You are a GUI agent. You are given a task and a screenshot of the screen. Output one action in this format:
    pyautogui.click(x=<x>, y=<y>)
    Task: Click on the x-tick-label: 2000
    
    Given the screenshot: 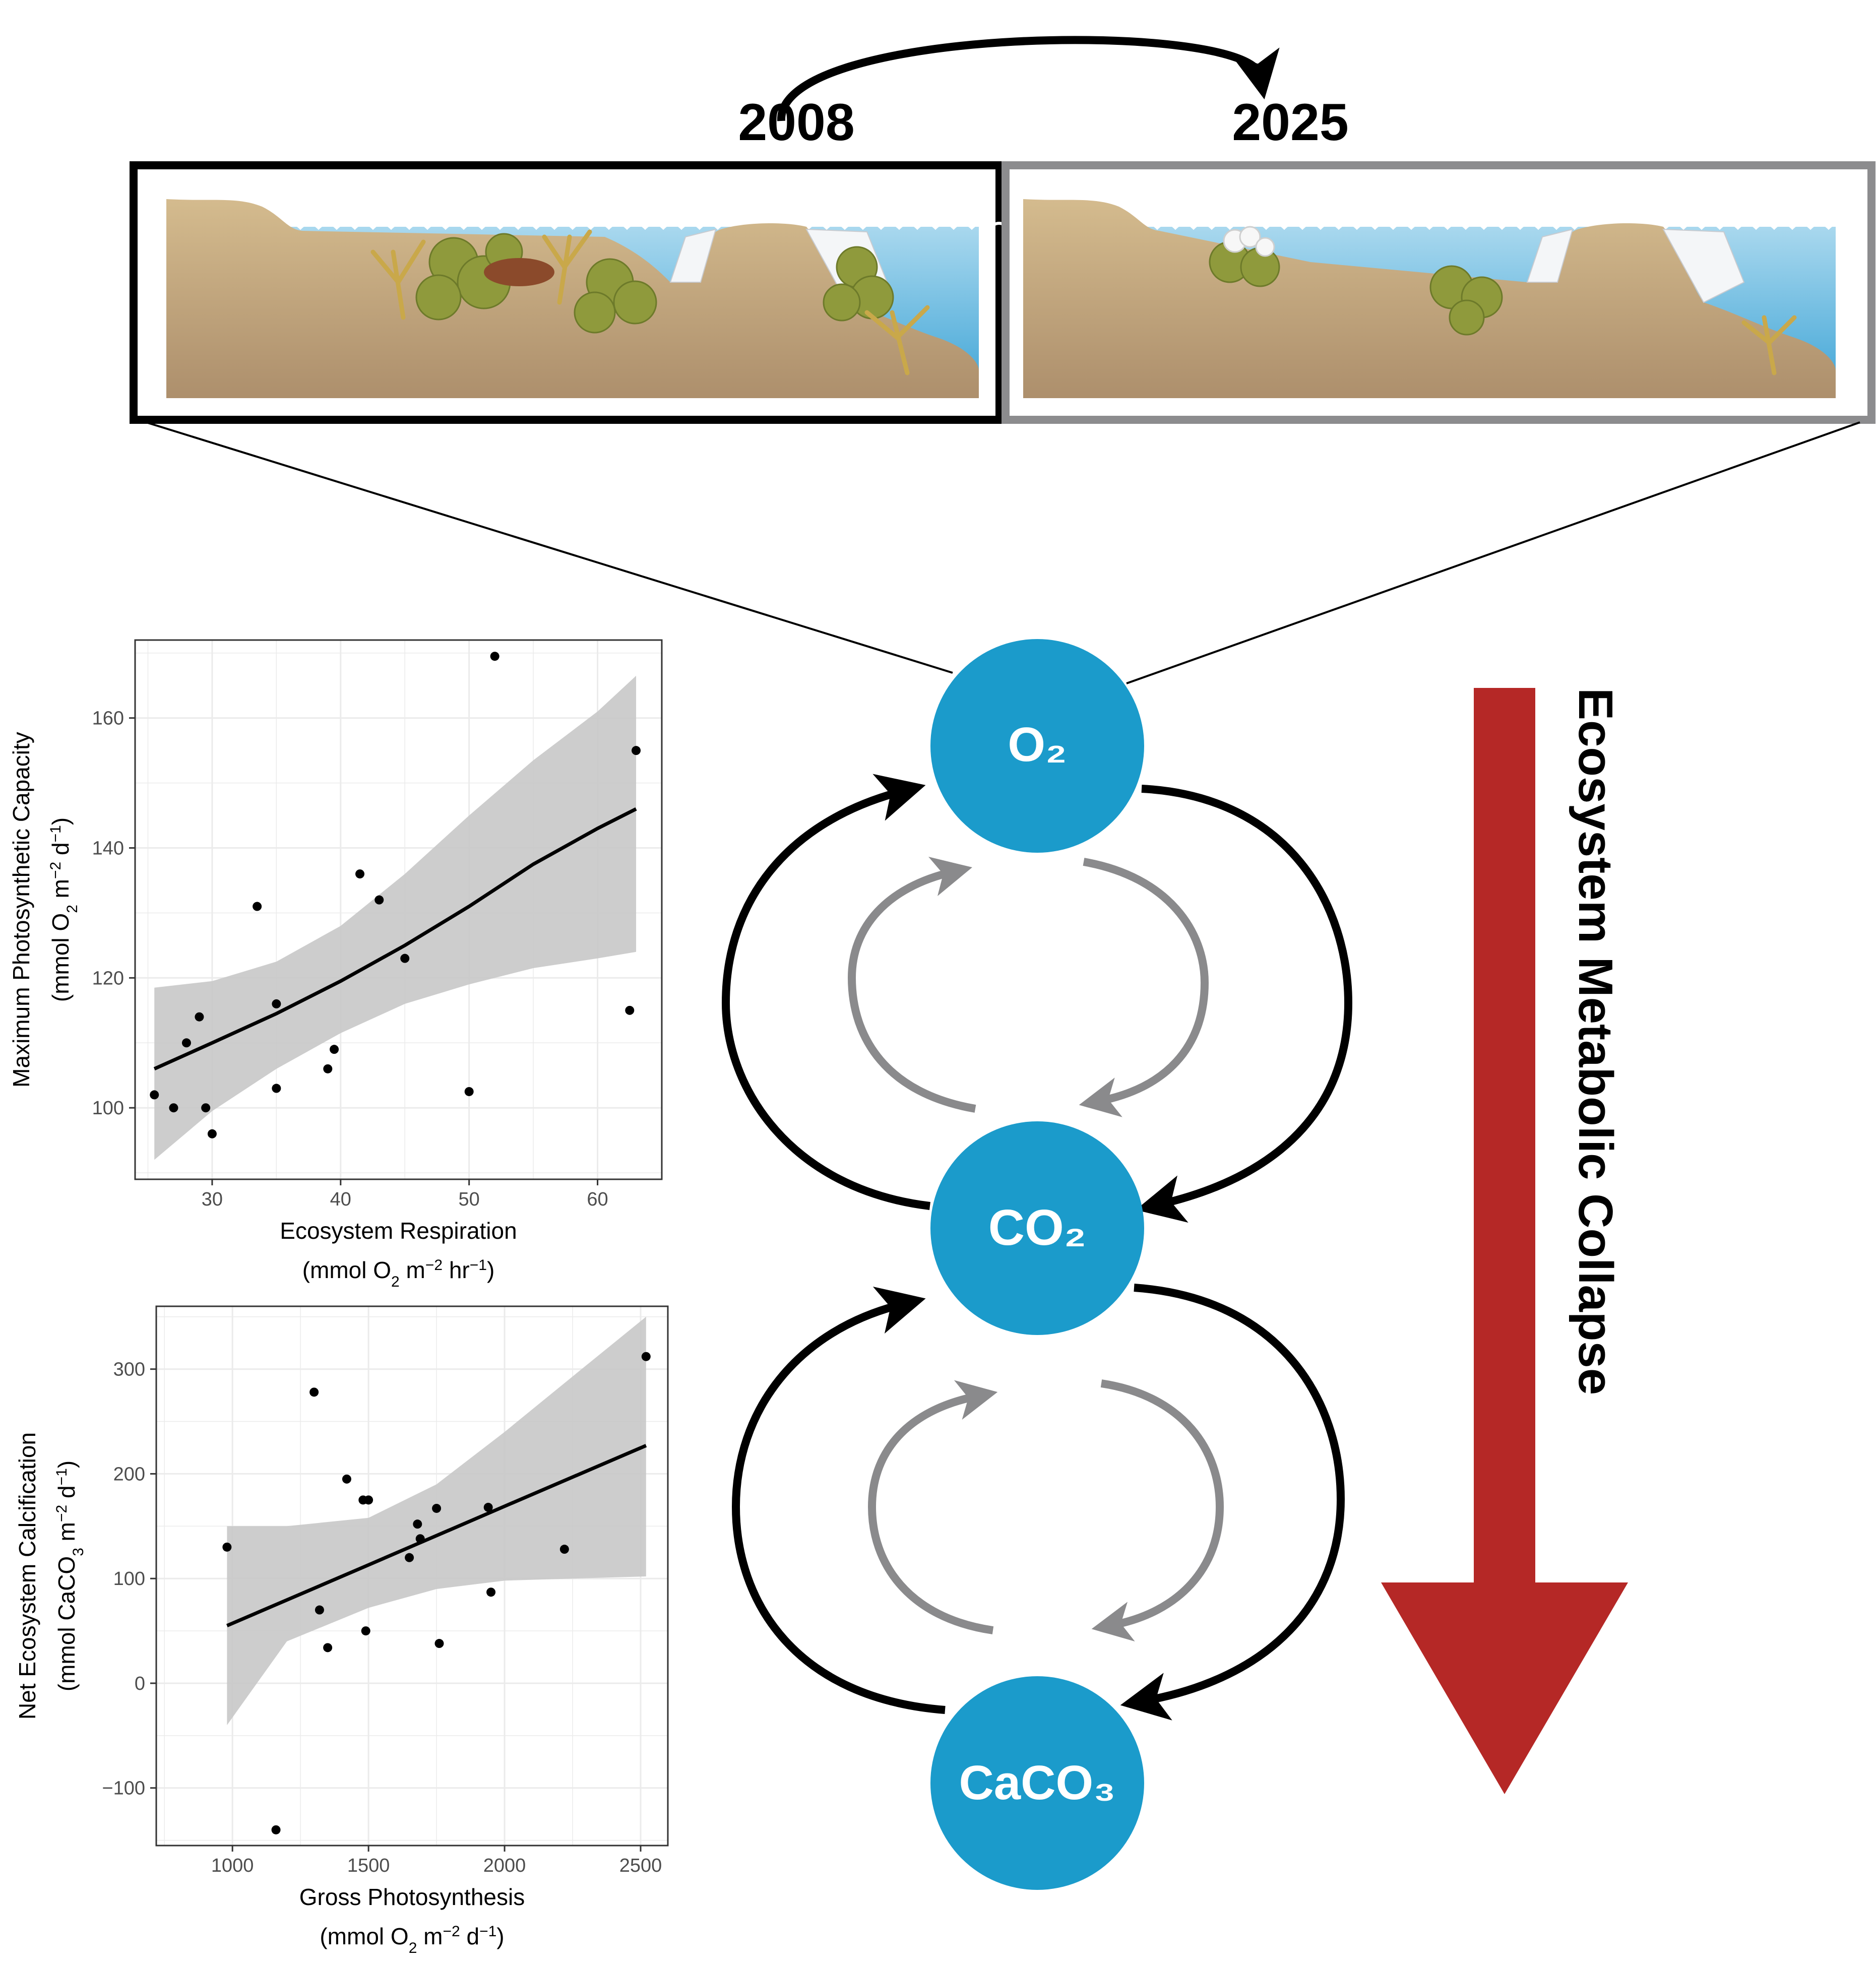 What is the action you would take?
    pyautogui.click(x=504, y=1865)
    